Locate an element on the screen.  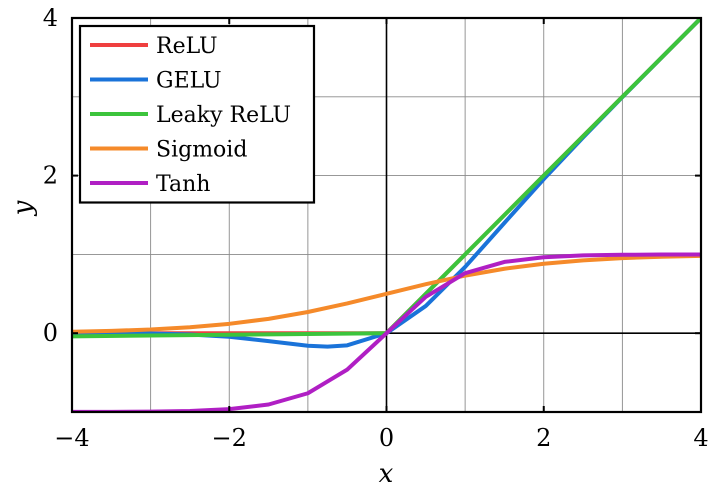
x-tick-label: 4 is located at coordinates (700, 438).